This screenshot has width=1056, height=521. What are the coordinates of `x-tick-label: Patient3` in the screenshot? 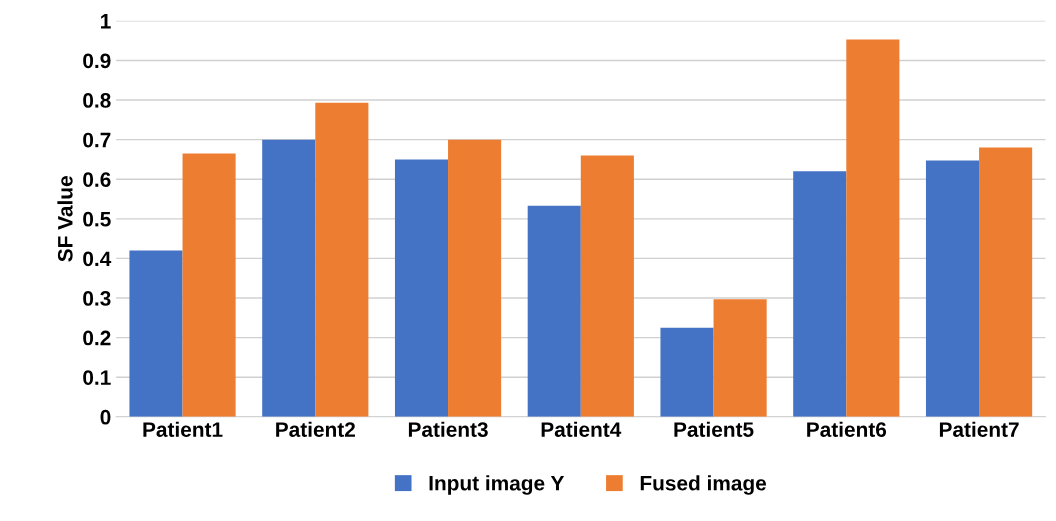 It's located at (448, 429).